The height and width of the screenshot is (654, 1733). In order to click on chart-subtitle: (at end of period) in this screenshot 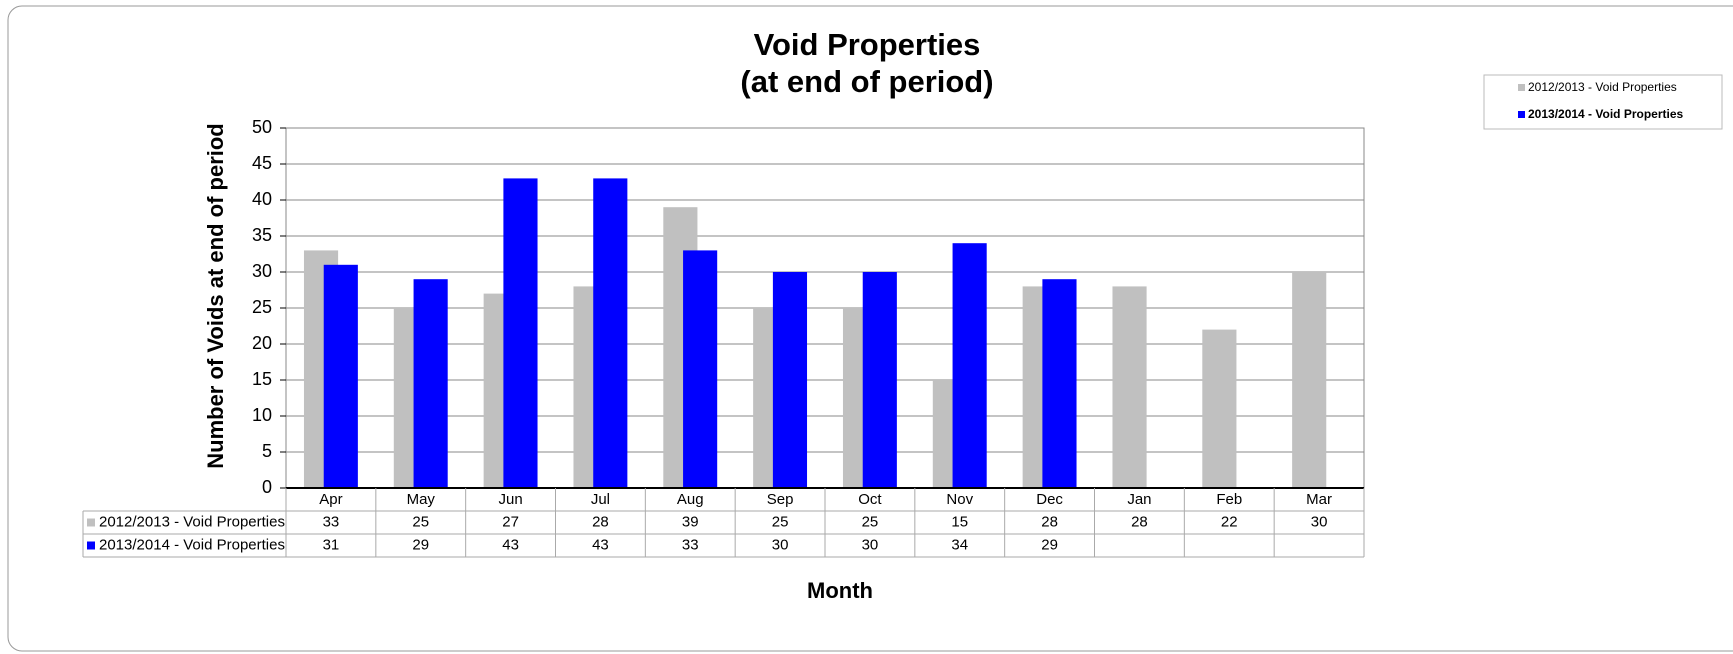, I will do `click(866, 81)`.